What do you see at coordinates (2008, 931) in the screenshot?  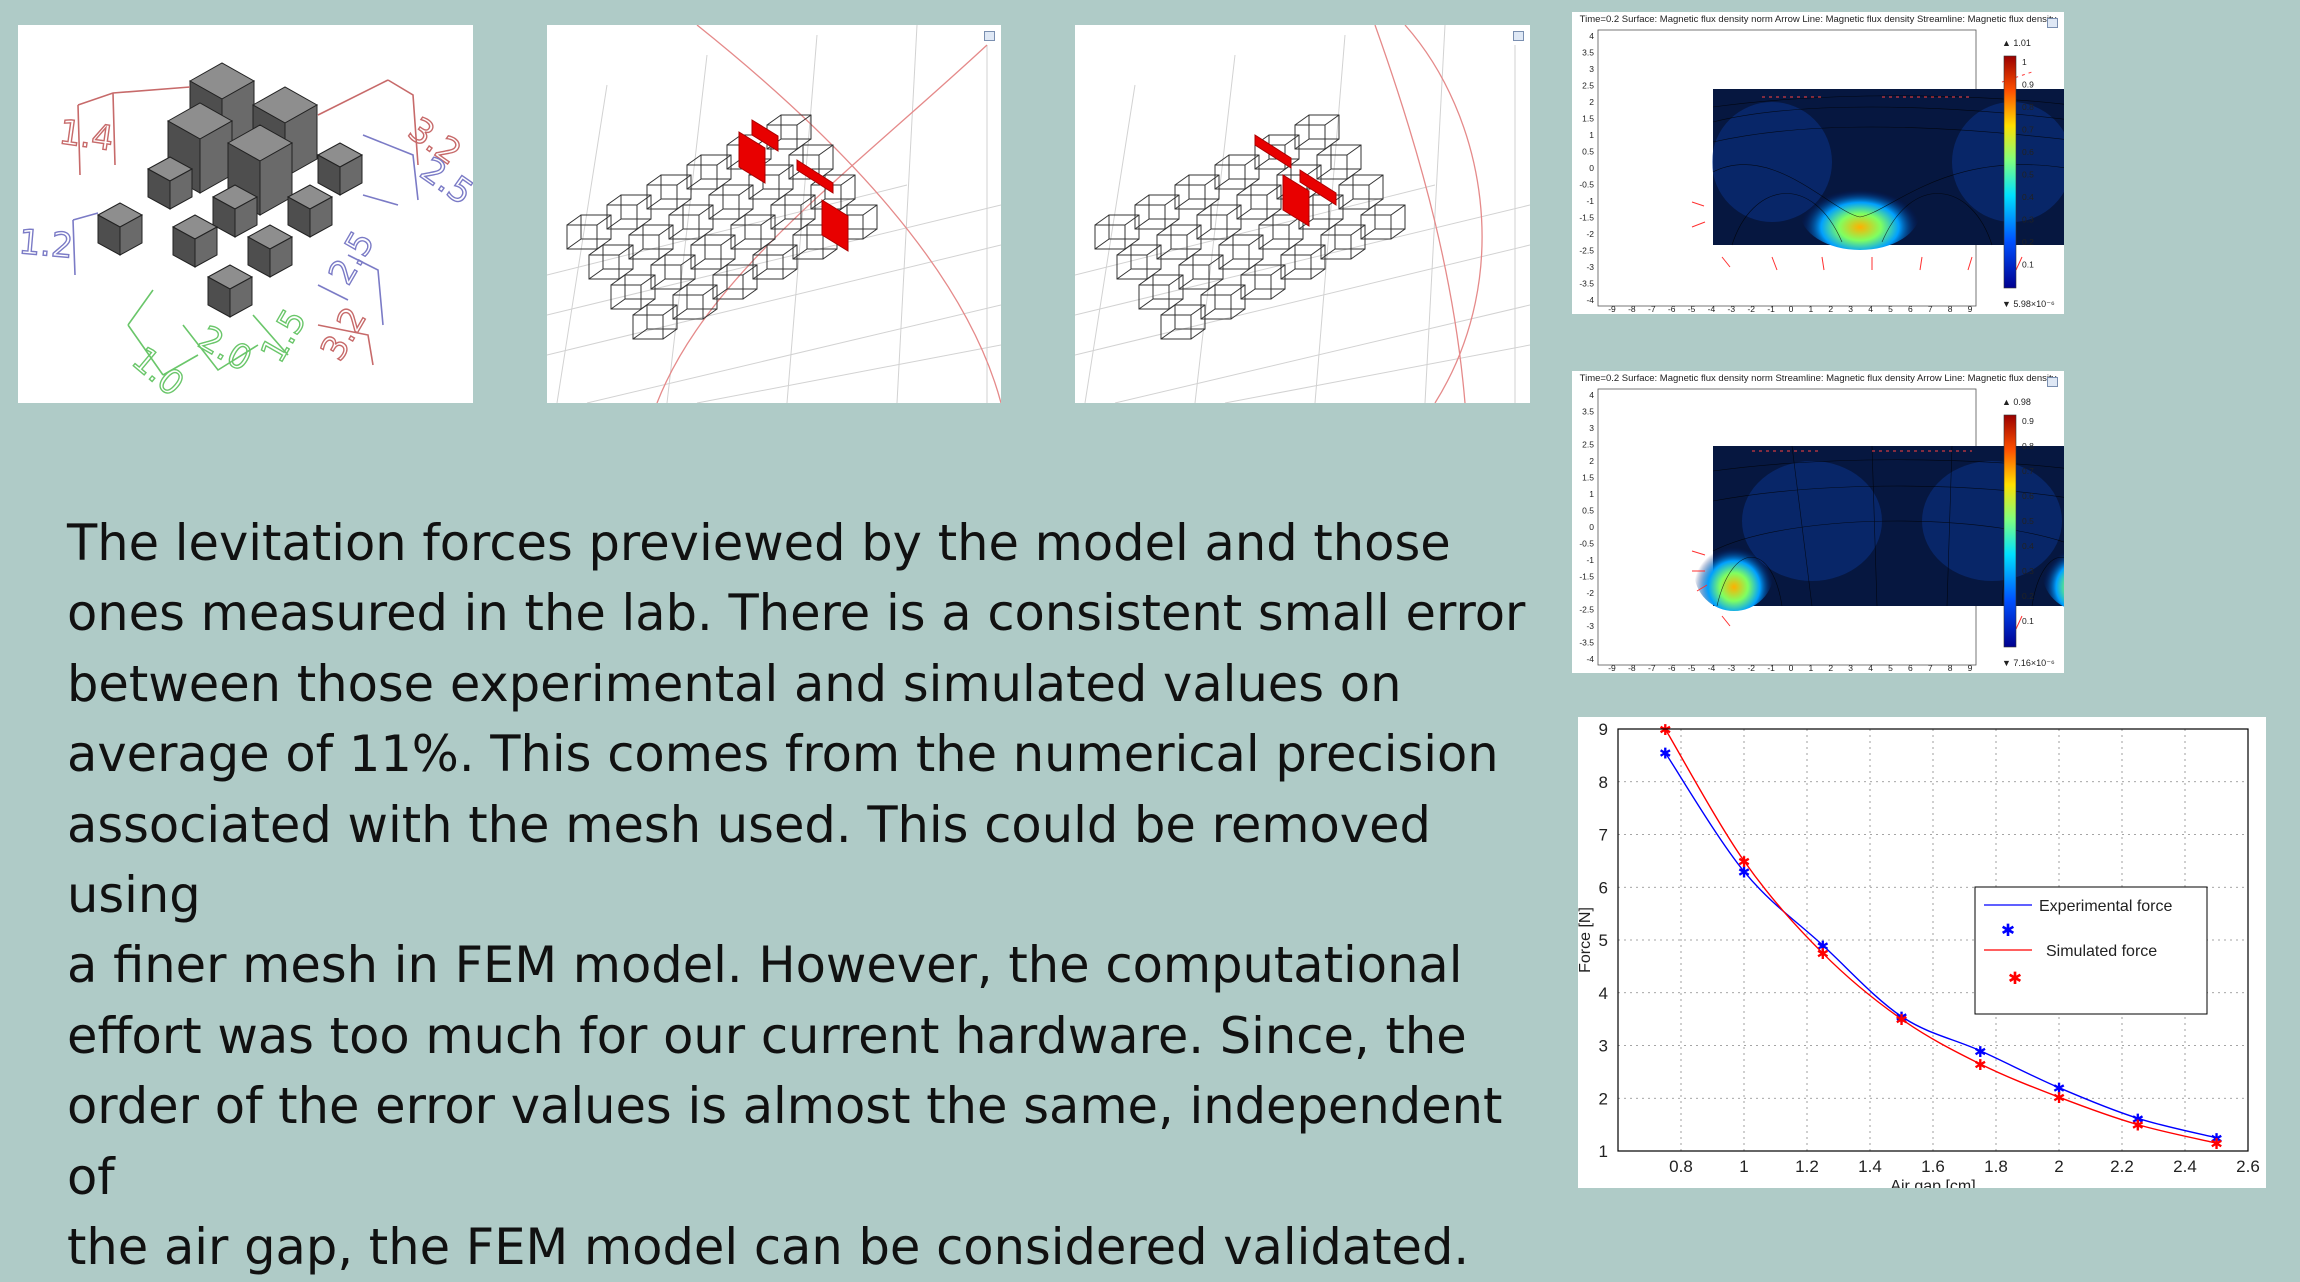 I see `legend-marker-experimental: ✱` at bounding box center [2008, 931].